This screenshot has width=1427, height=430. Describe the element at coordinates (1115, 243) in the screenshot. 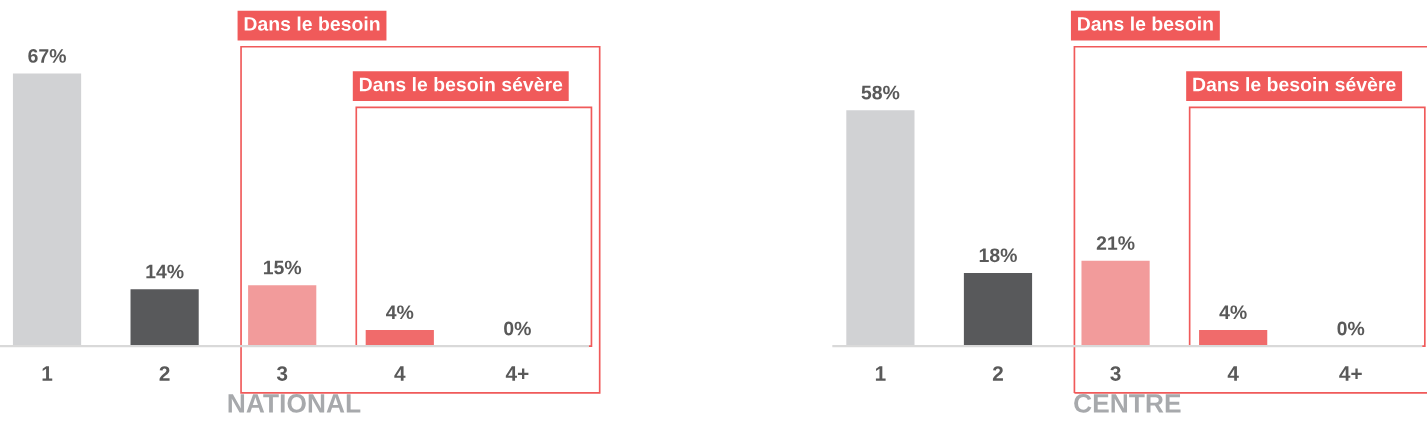

I see `data-label: 21%` at that location.